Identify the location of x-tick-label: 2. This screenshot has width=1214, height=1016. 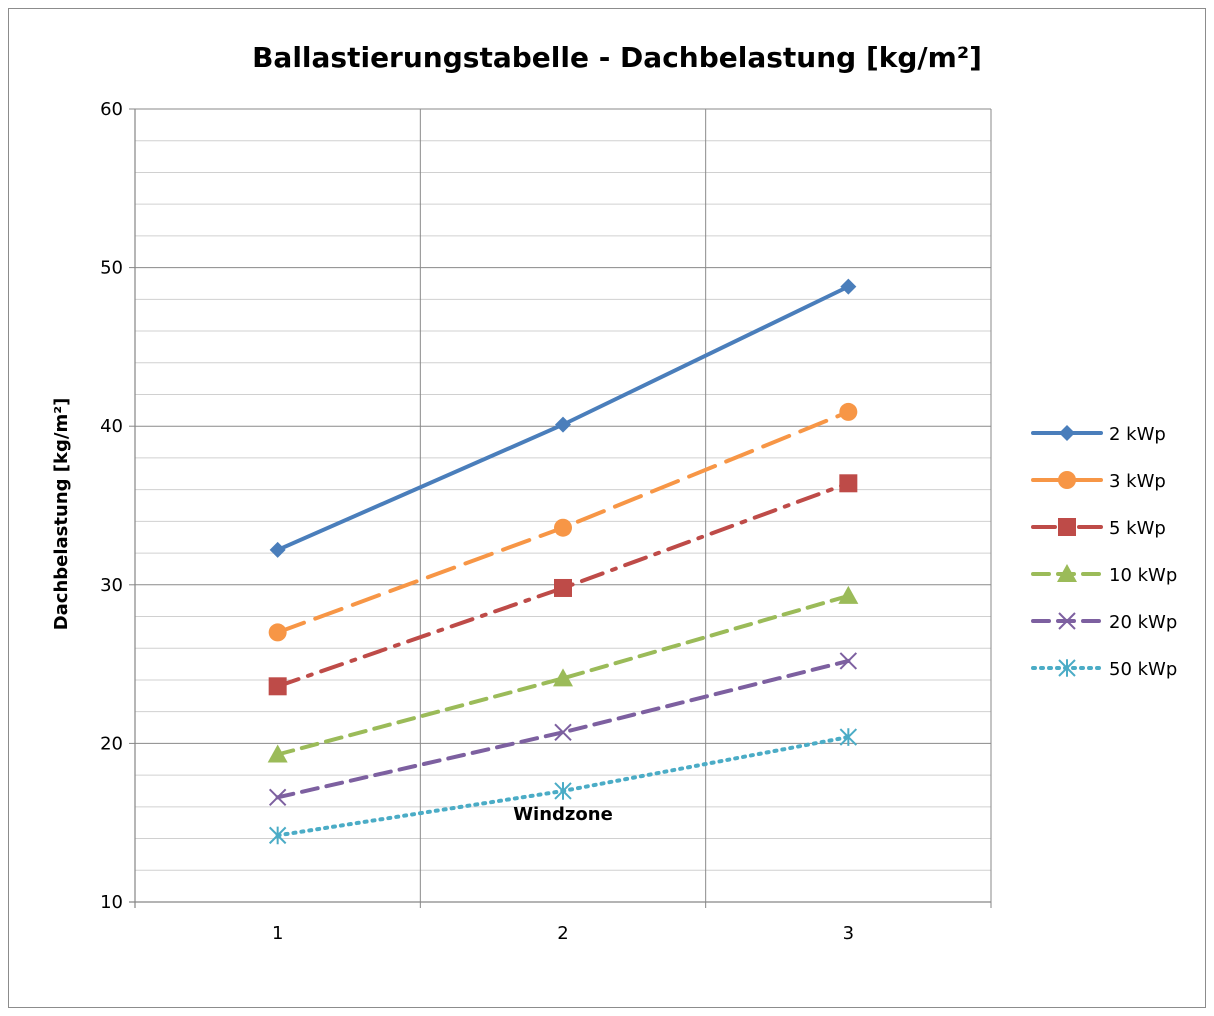
(562, 933).